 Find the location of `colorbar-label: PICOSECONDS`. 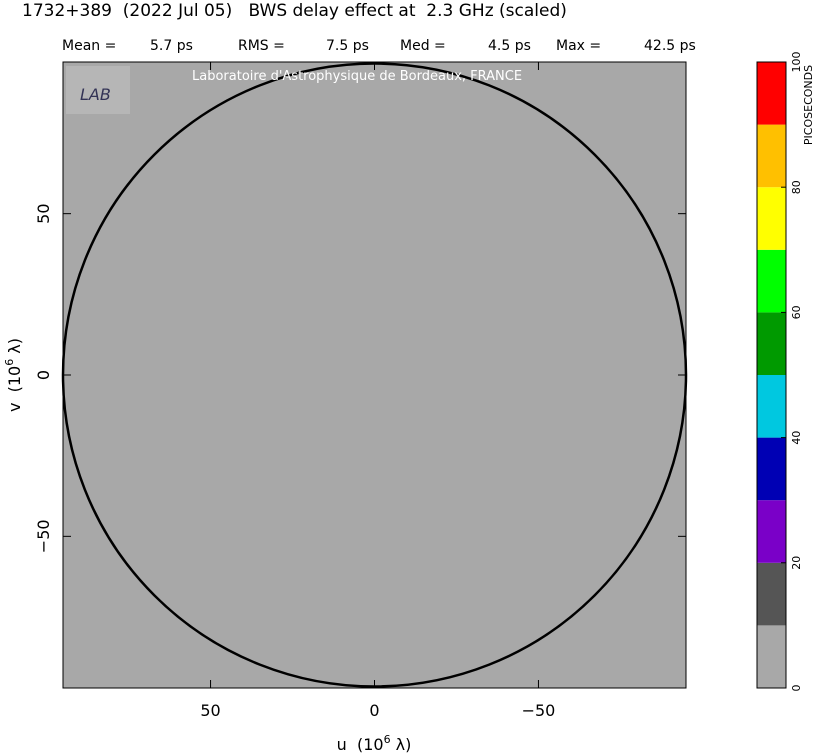

colorbar-label: PICOSECONDS is located at coordinates (808, 105).